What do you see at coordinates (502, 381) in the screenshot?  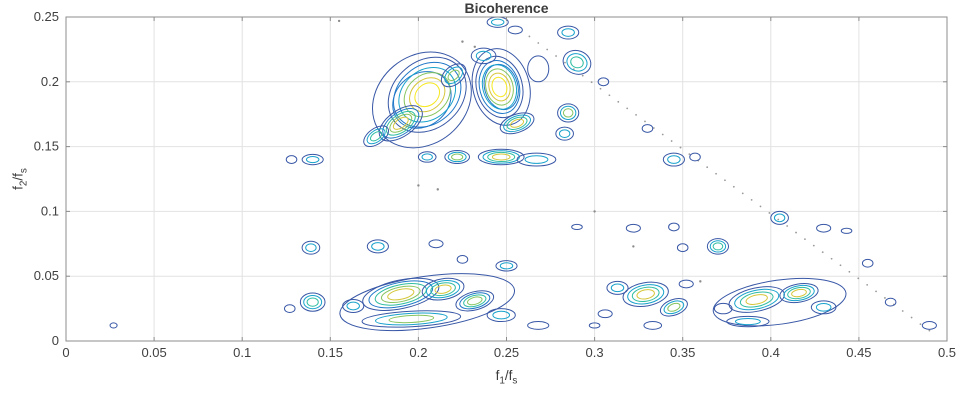 I see `label-part: 1` at bounding box center [502, 381].